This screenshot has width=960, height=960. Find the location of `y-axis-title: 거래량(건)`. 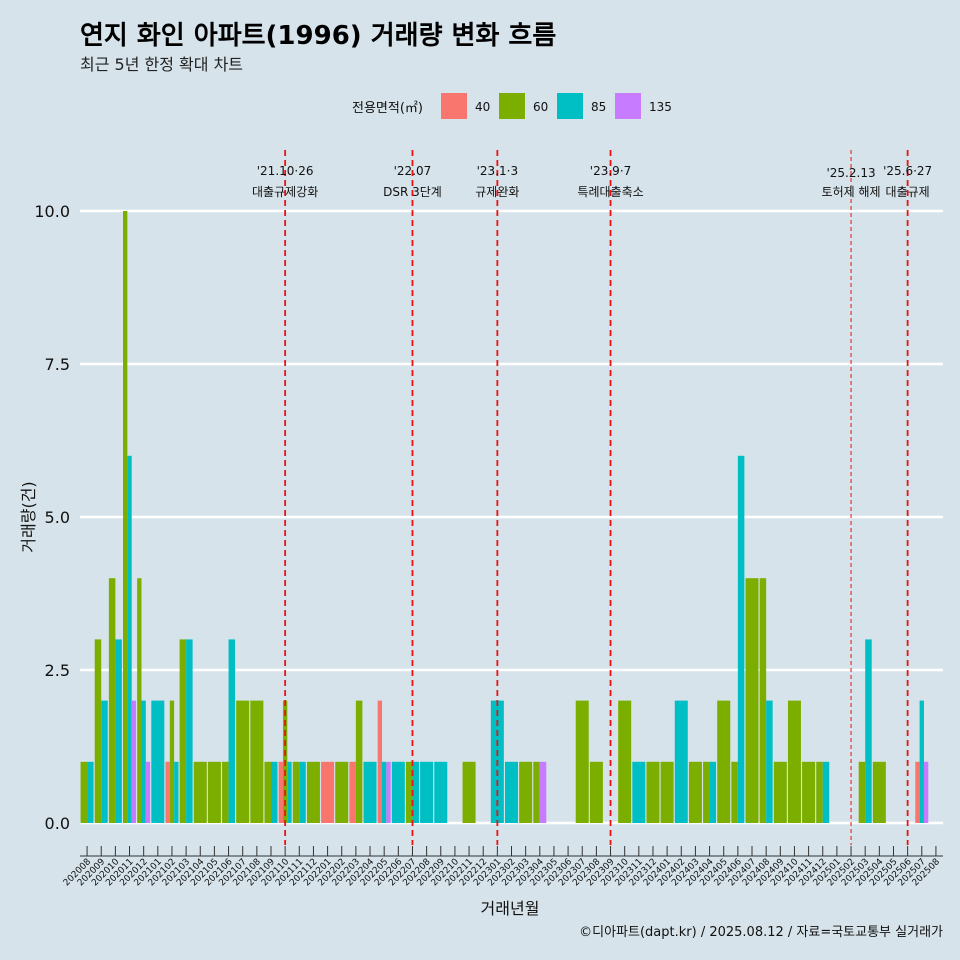

y-axis-title: 거래량(건) is located at coordinates (28, 516).